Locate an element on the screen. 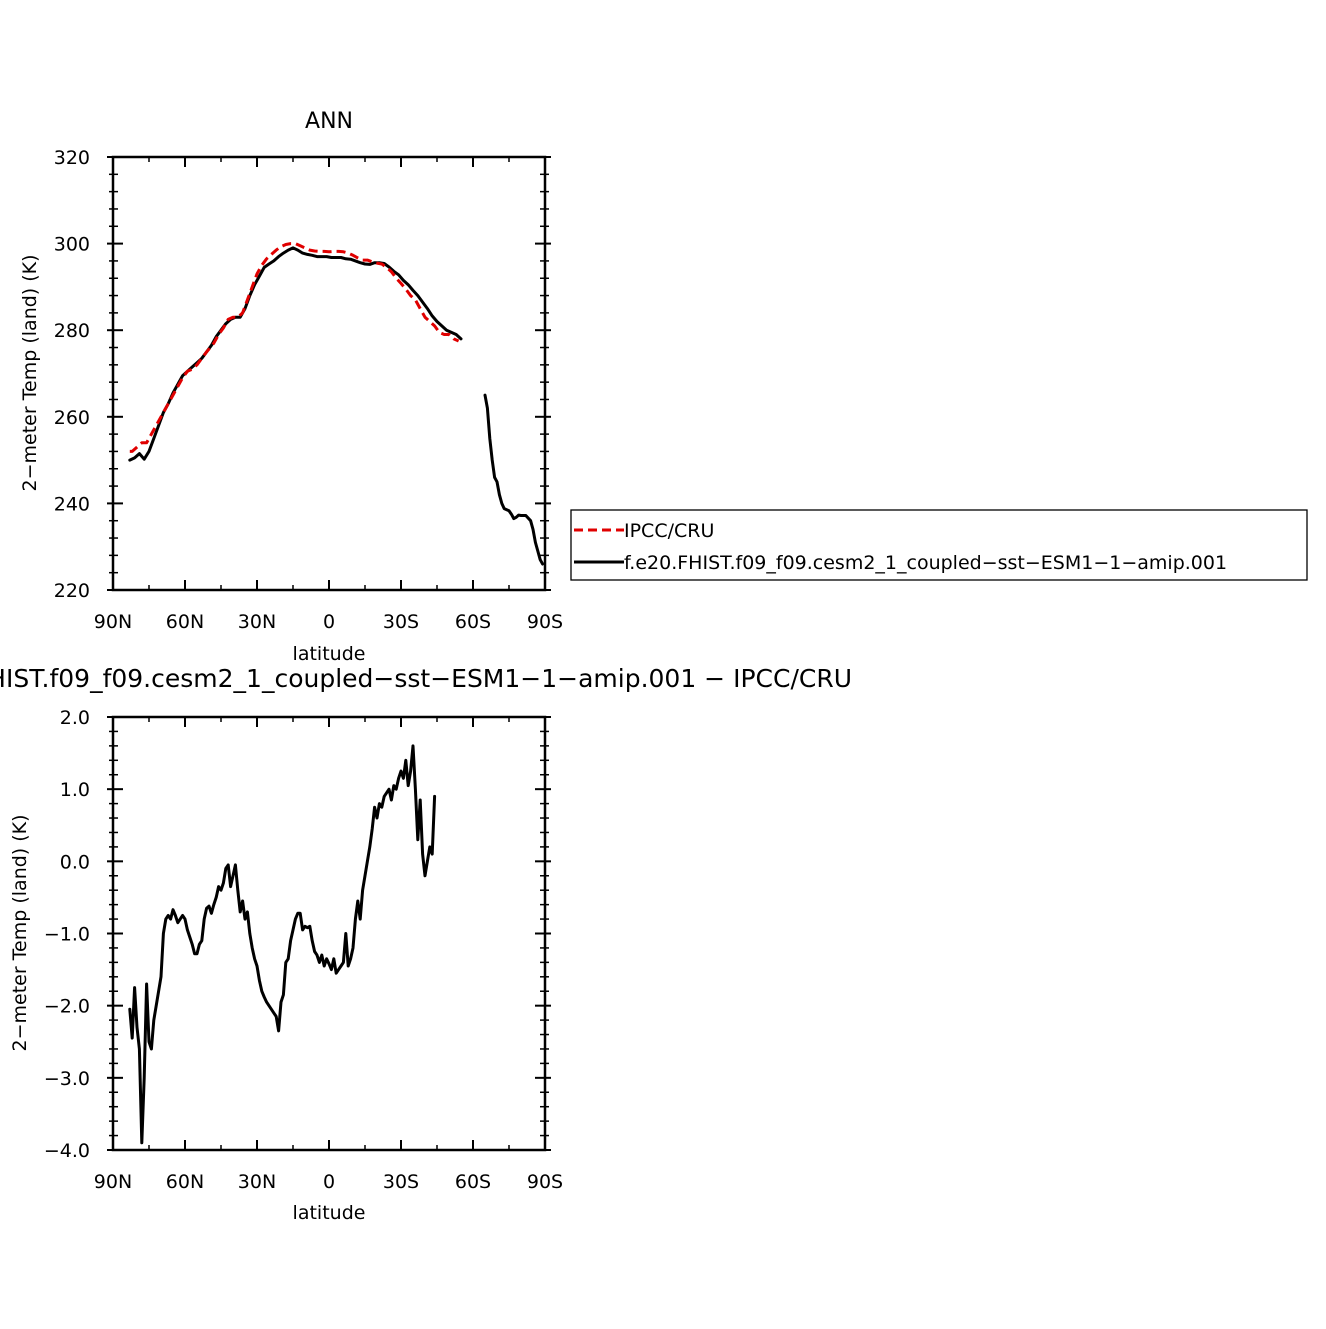 The height and width of the screenshot is (1329, 1326). y-tick-label: −2.0 is located at coordinates (67, 1007).